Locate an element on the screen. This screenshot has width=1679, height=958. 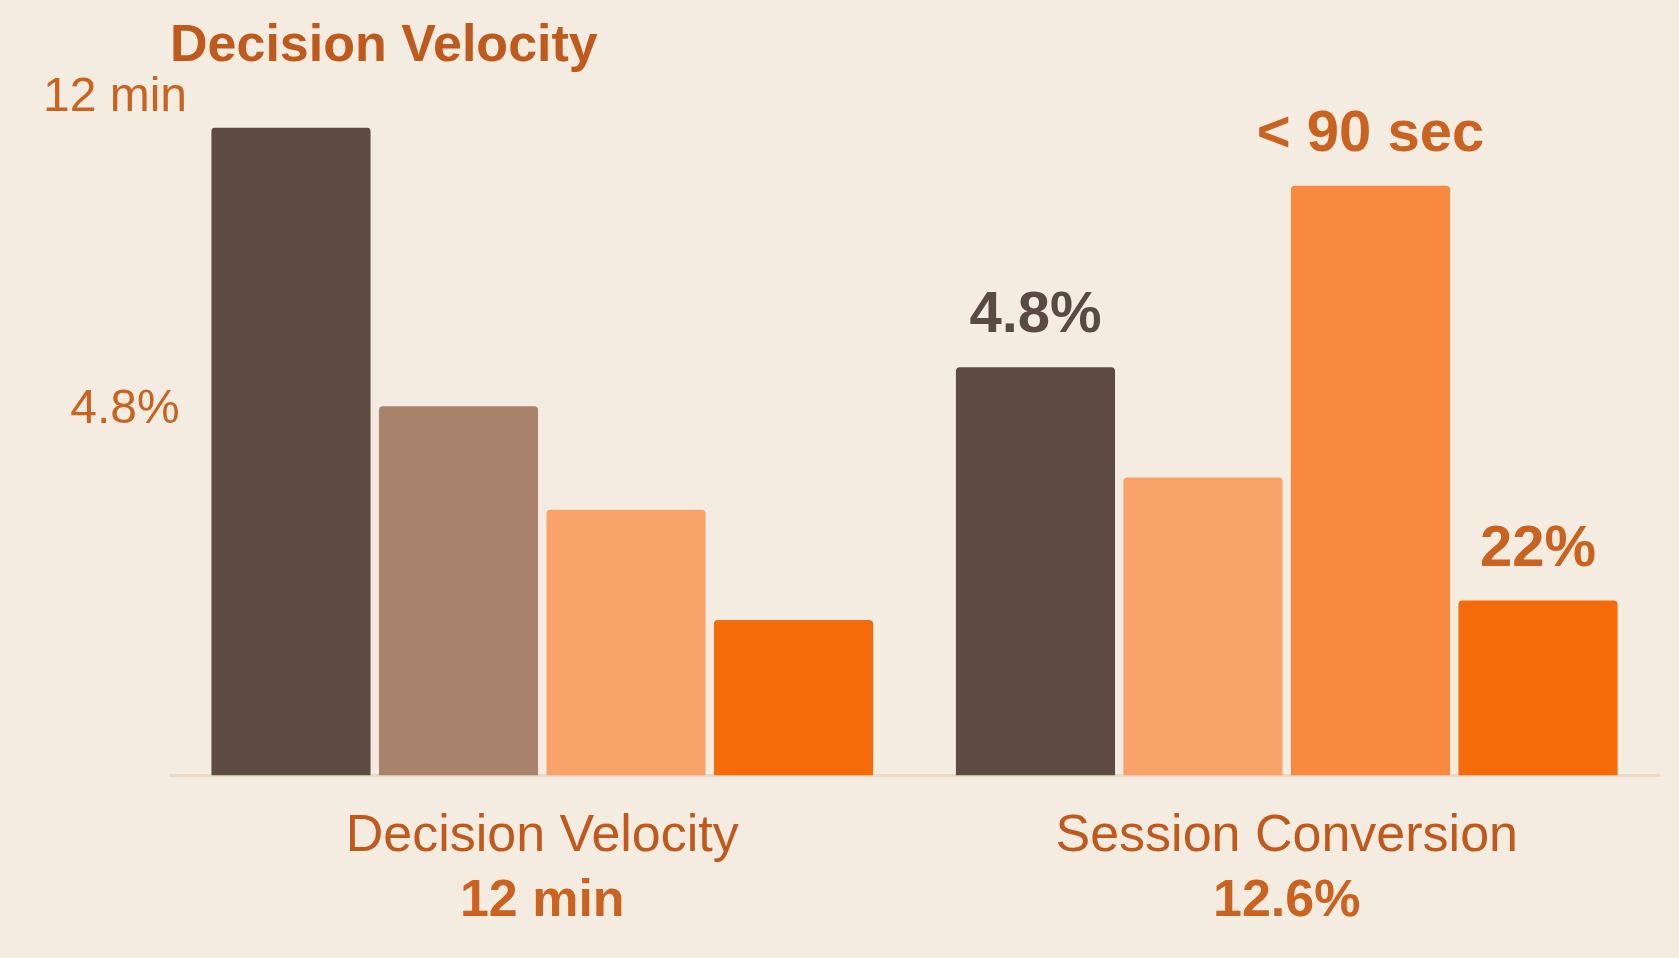
text: 12.6% is located at coordinates (1287, 897).